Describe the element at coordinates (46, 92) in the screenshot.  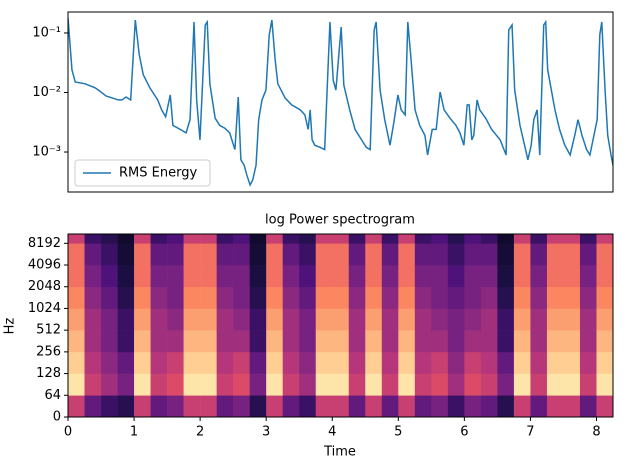
I see `y-tick-label: 10⁻²` at that location.